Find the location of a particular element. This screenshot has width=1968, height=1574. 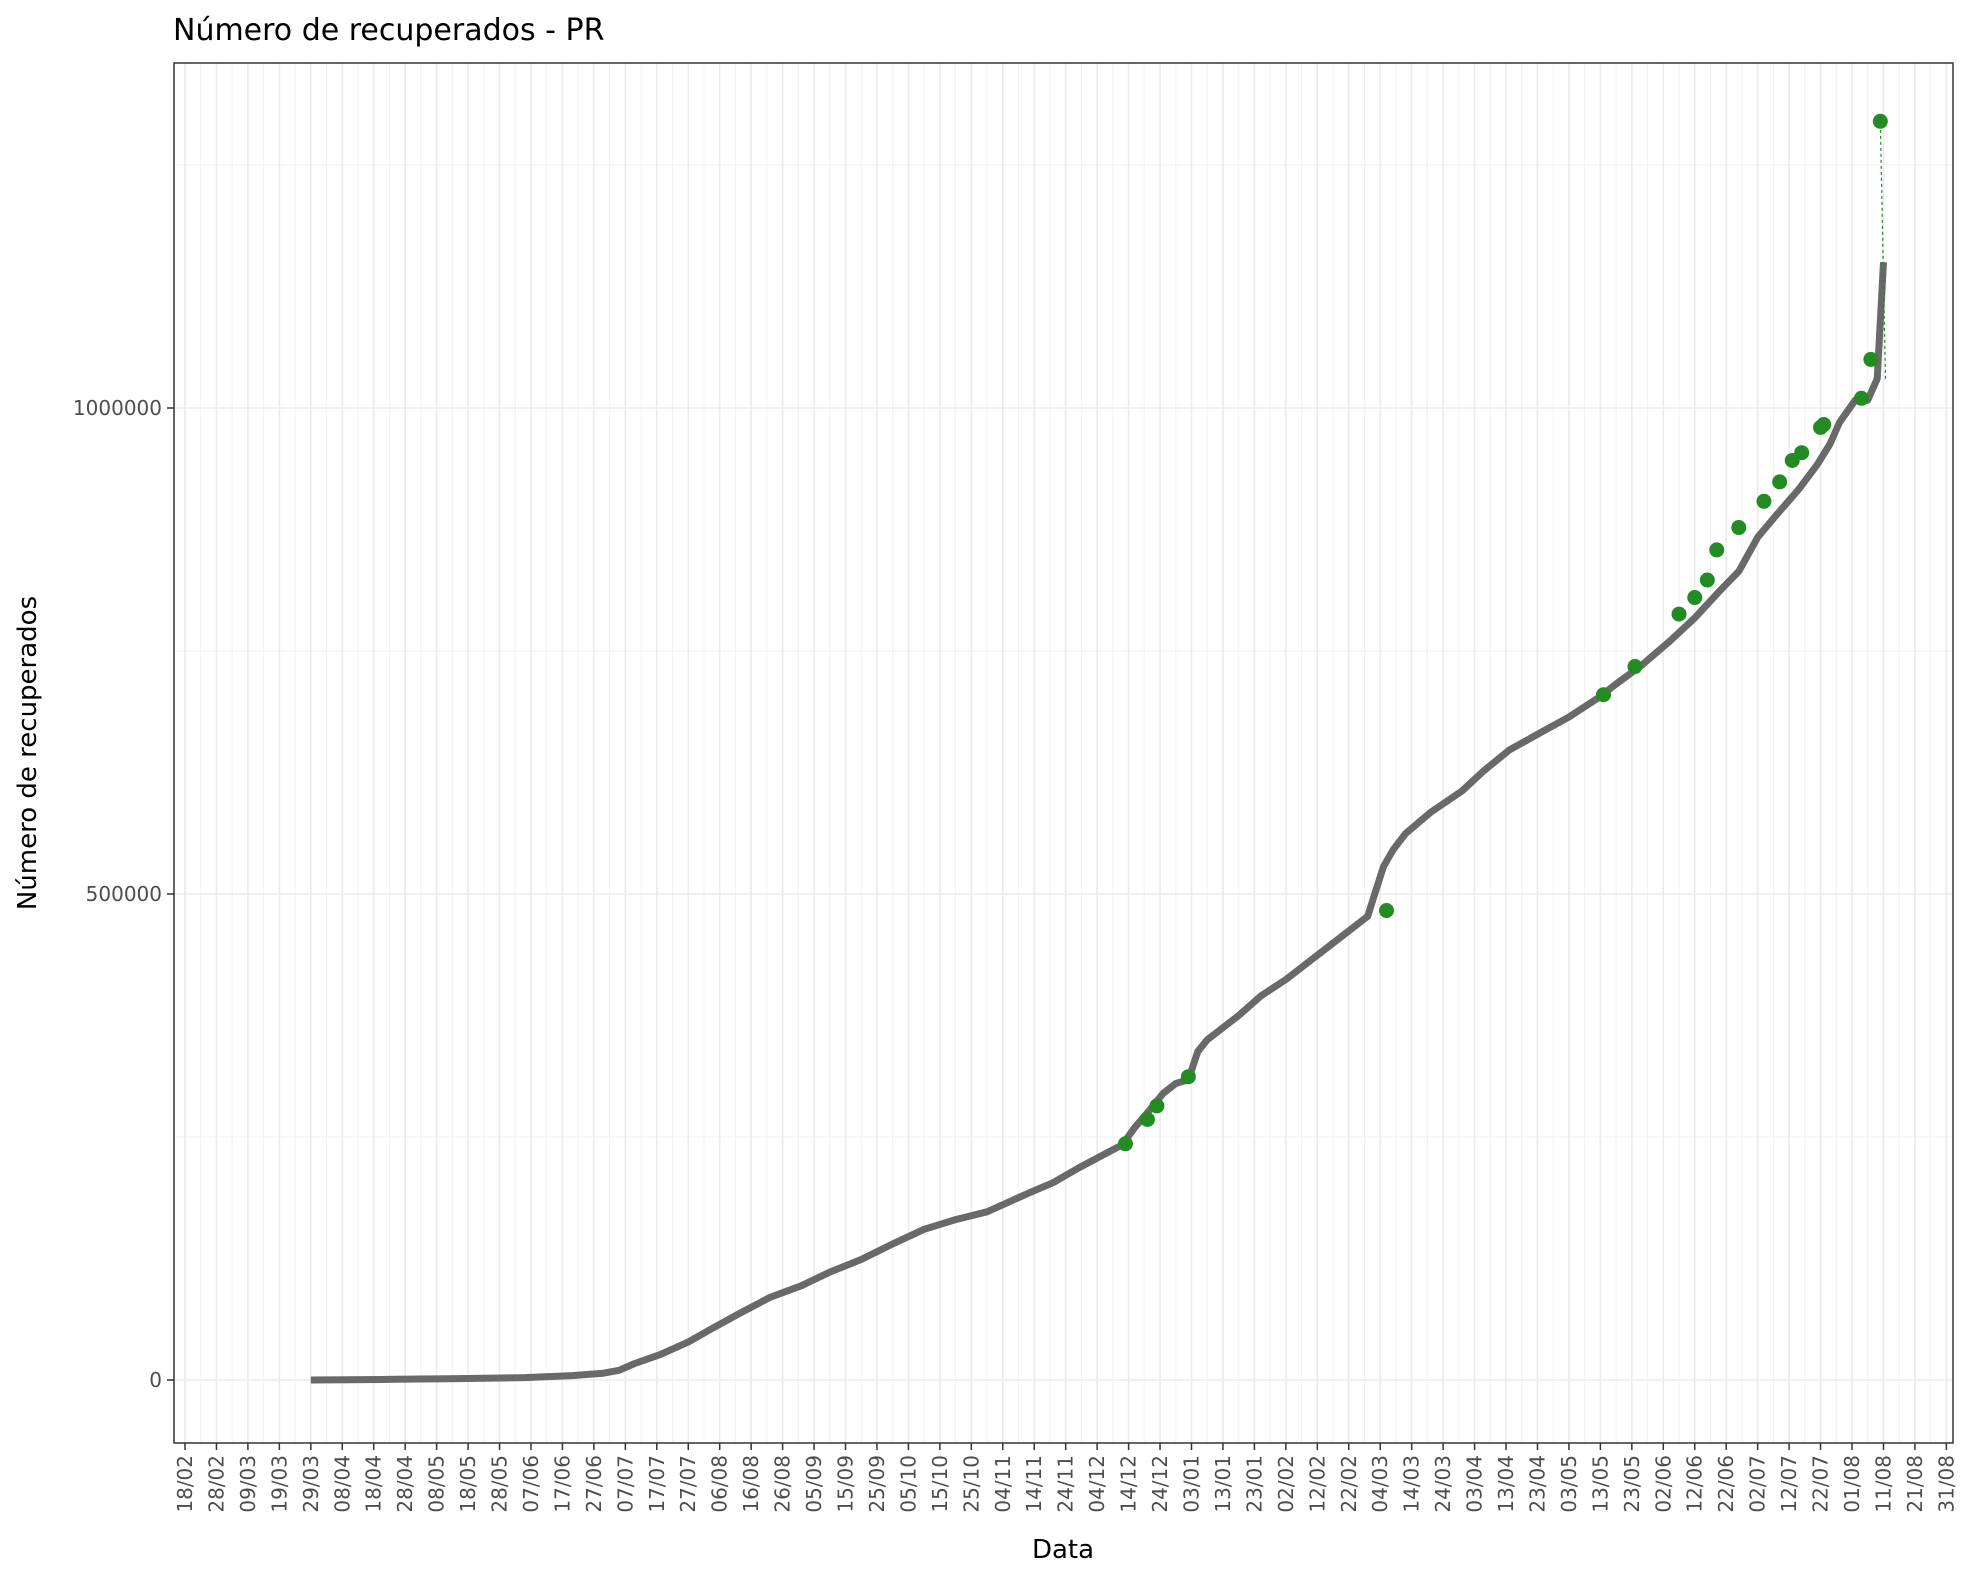

x-tick-label: 27/06 is located at coordinates (594, 1484).